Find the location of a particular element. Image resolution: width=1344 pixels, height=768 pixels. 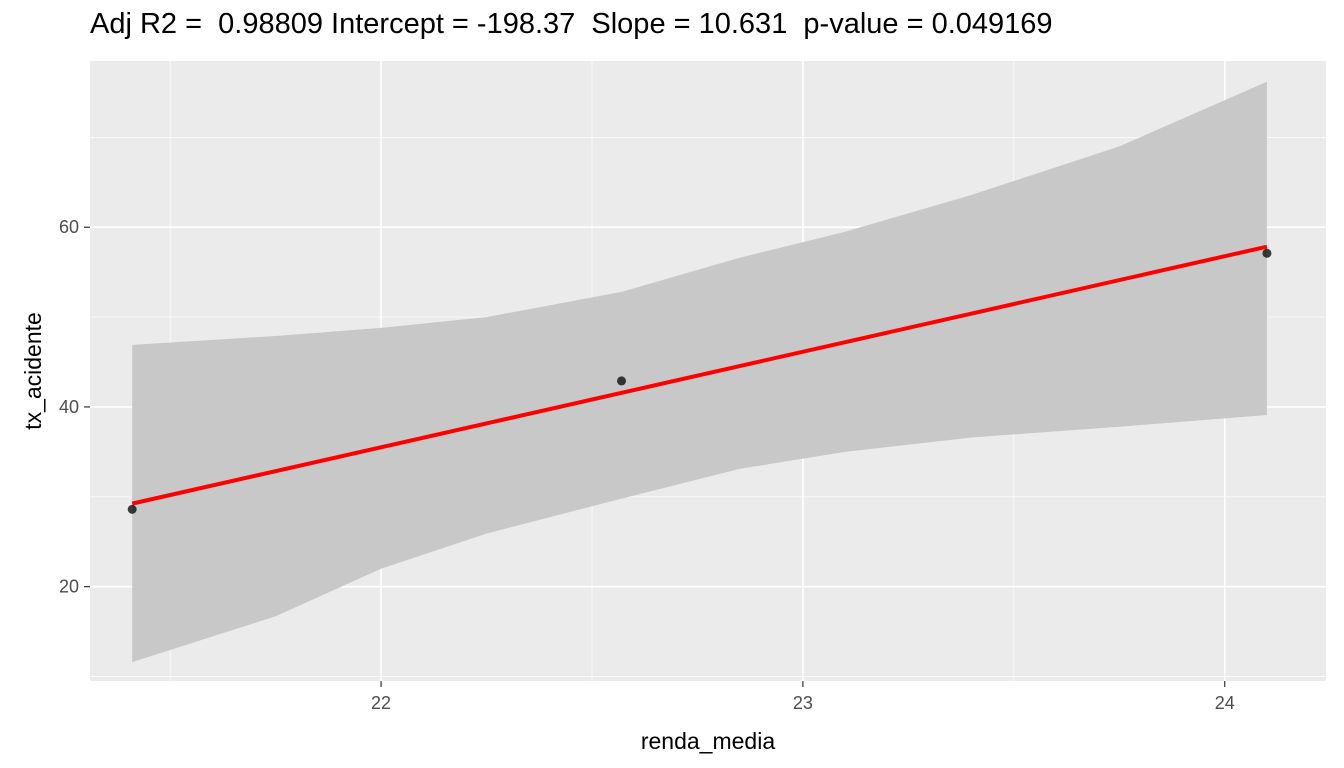

y-tick-label: 60 is located at coordinates (69, 227).